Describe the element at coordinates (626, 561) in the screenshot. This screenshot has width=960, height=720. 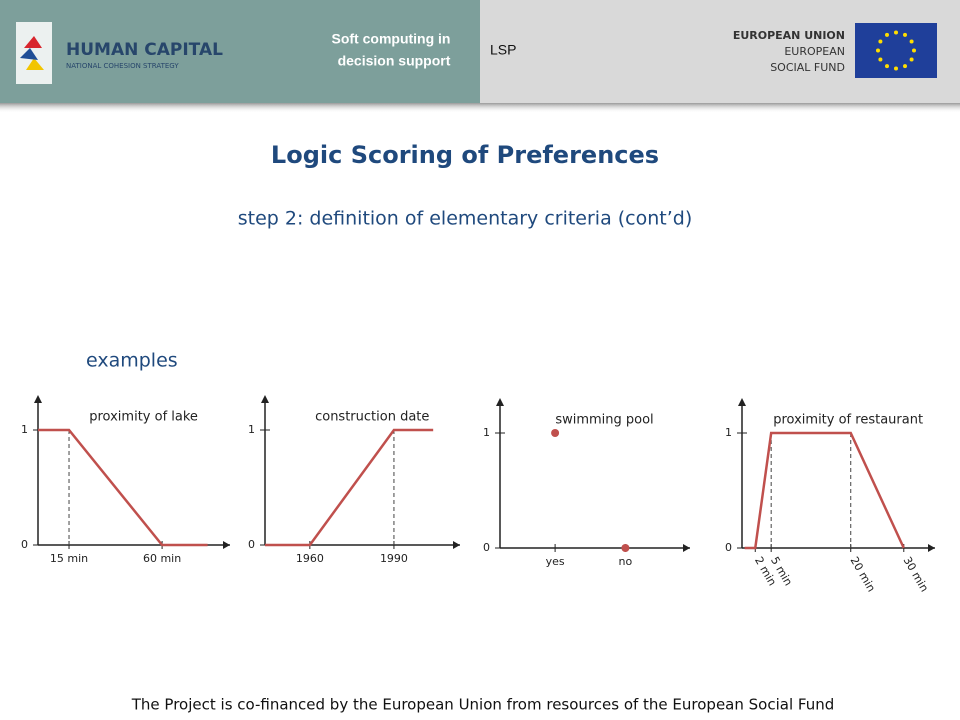
I see `x-tick-label: no` at that location.